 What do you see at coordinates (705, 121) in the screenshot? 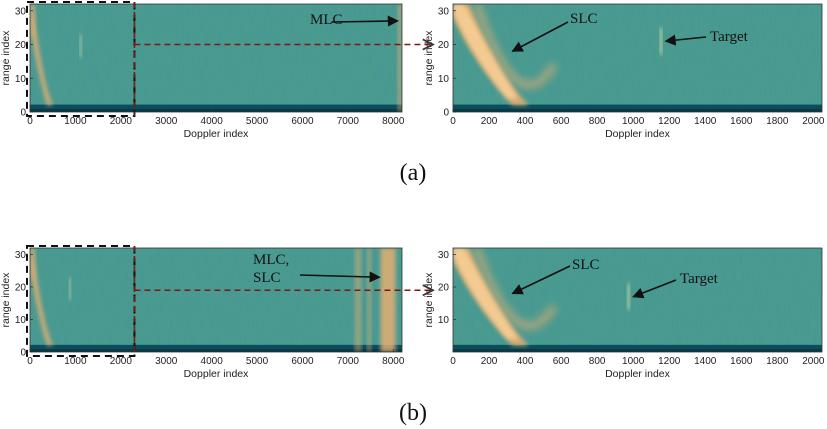
I see `panel-a-zoom-xtick-7: 1400` at bounding box center [705, 121].